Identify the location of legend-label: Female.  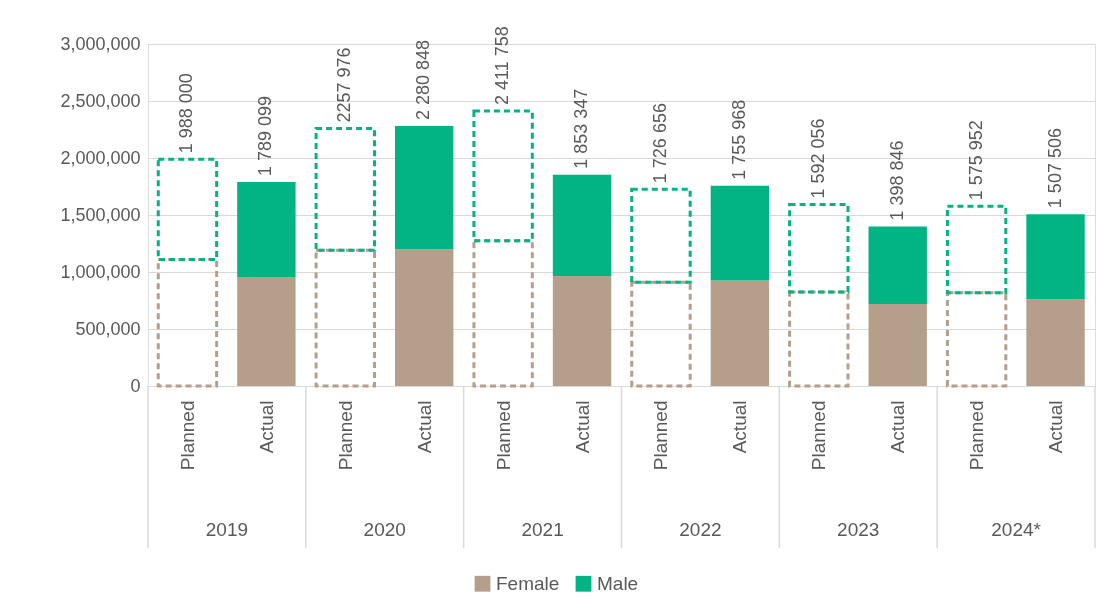
(528, 583).